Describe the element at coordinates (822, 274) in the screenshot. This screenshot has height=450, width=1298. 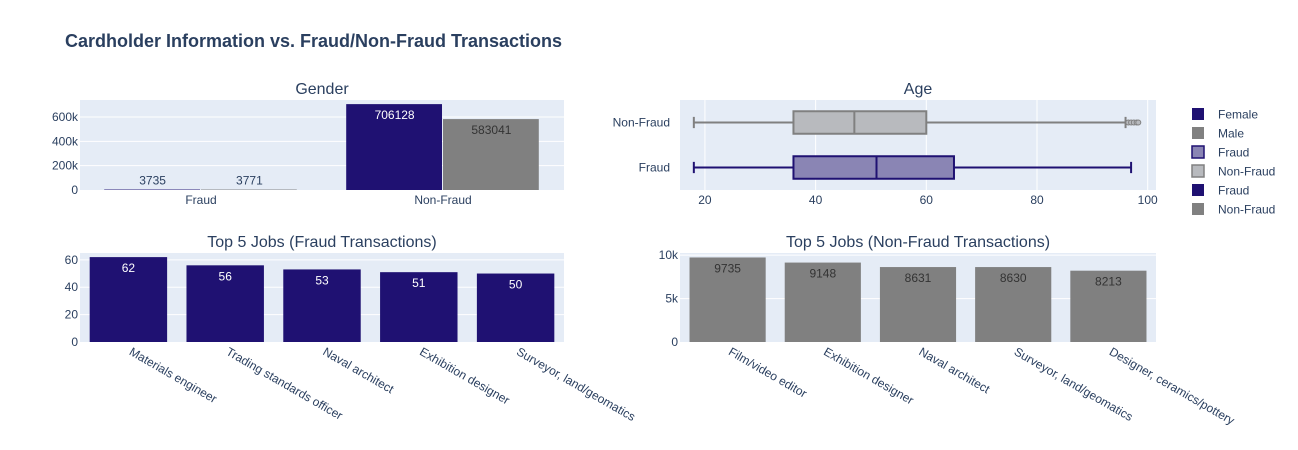
I see `bar-data-label: 9148` at that location.